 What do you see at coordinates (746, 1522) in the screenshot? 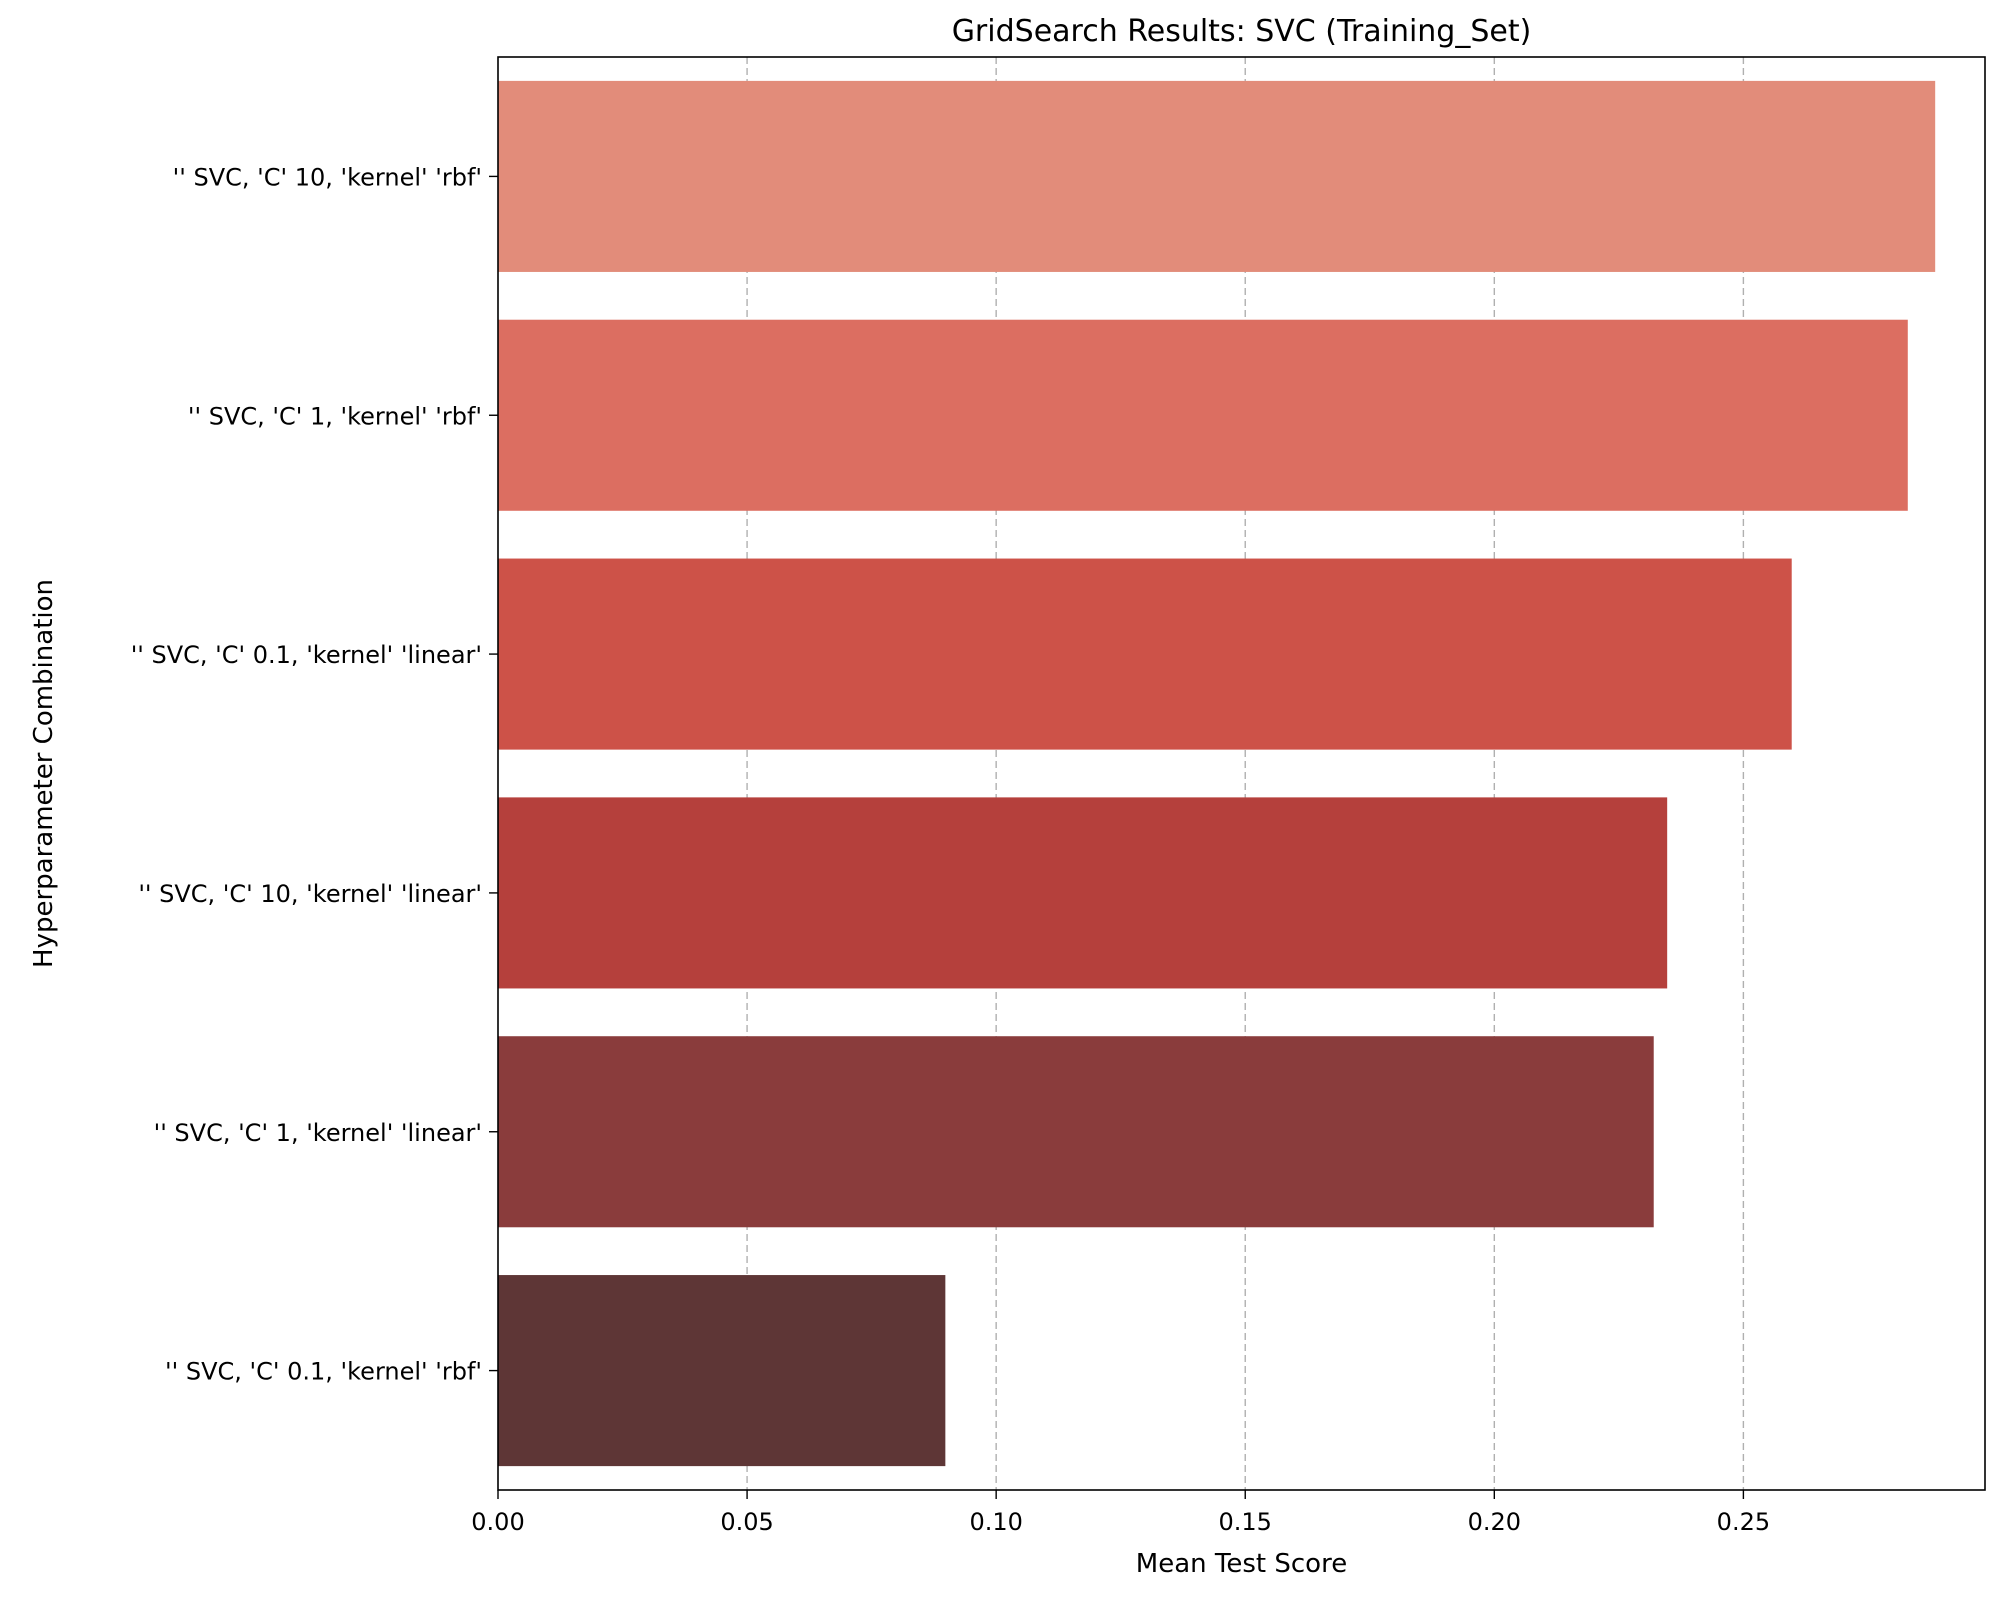
I see `x-tick-label: 0.05` at bounding box center [746, 1522].